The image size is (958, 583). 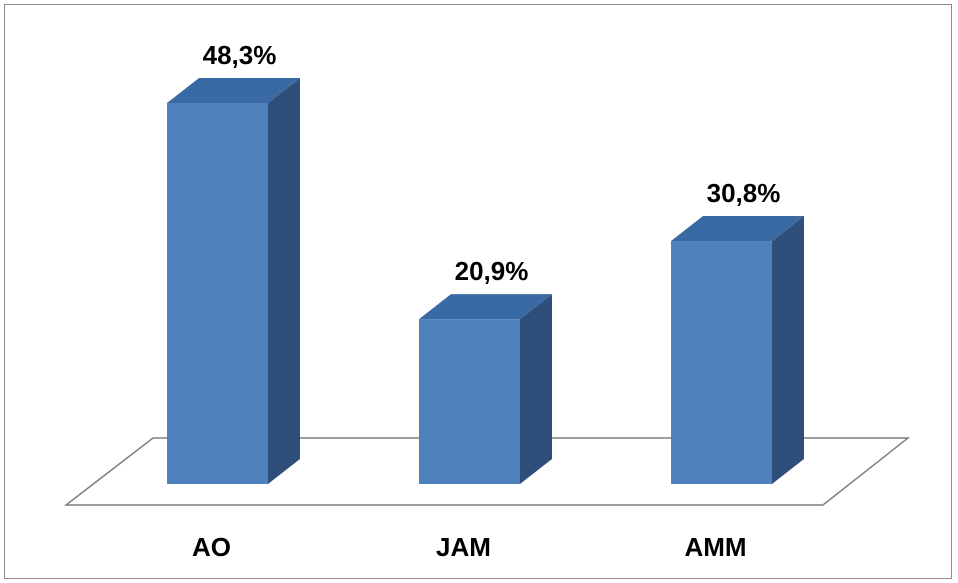 What do you see at coordinates (463, 547) in the screenshot?
I see `category-label-jam: JAM` at bounding box center [463, 547].